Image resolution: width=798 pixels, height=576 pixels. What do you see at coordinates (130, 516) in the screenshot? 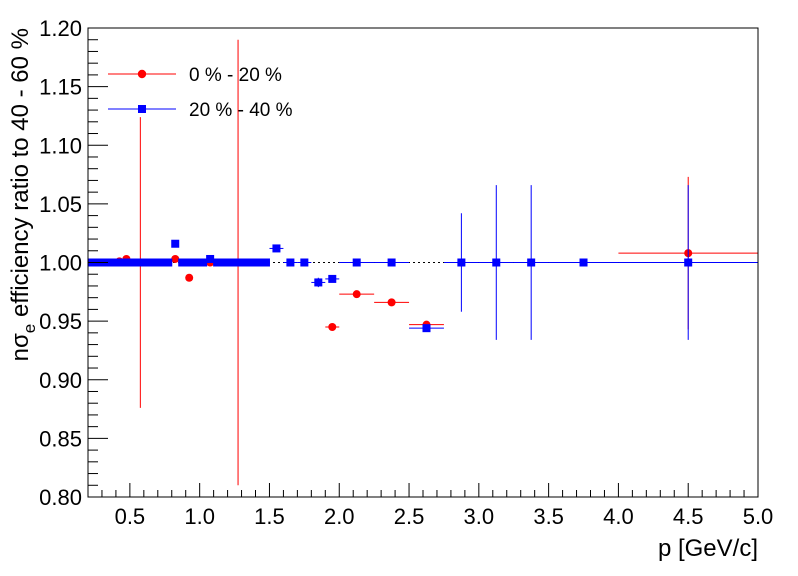
I see `x-tick-label: 0.5` at bounding box center [130, 516].